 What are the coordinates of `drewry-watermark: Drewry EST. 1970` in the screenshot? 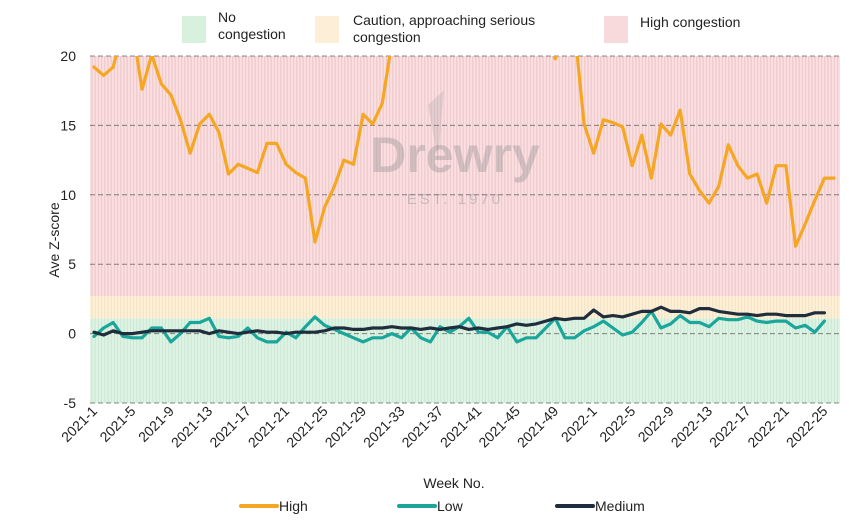 It's located at (455, 149).